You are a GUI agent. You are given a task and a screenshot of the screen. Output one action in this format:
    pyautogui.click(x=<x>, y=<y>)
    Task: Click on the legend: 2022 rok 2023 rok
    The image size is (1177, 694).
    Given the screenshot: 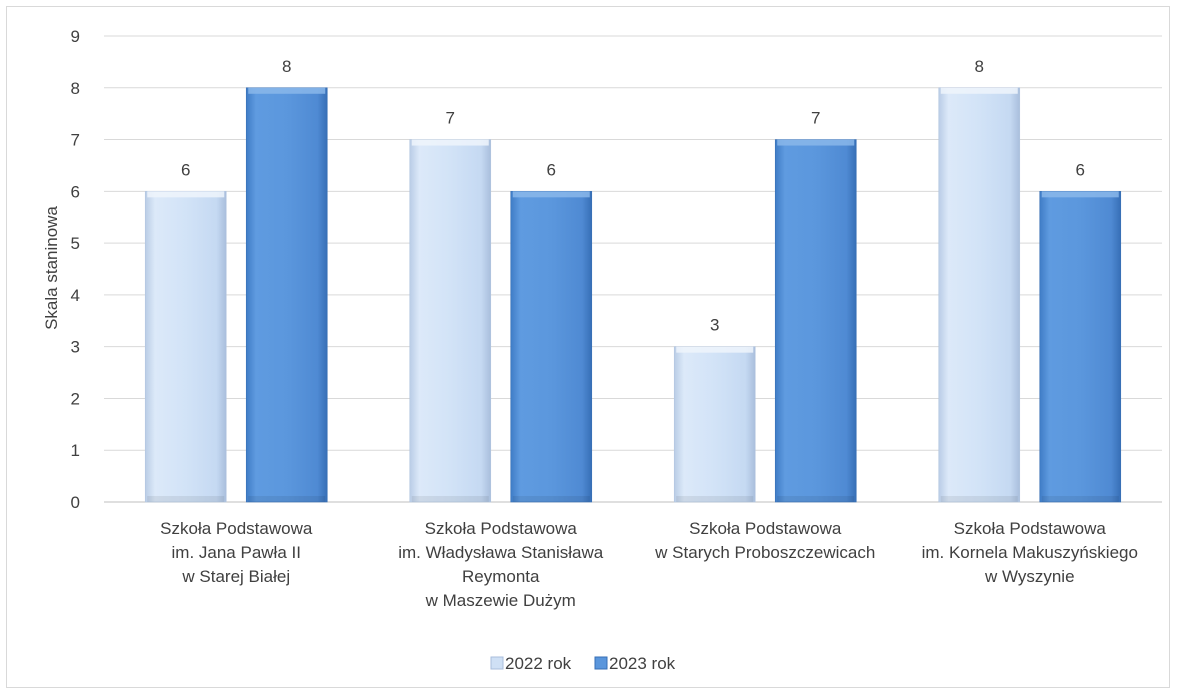 What is the action you would take?
    pyautogui.click(x=583, y=663)
    